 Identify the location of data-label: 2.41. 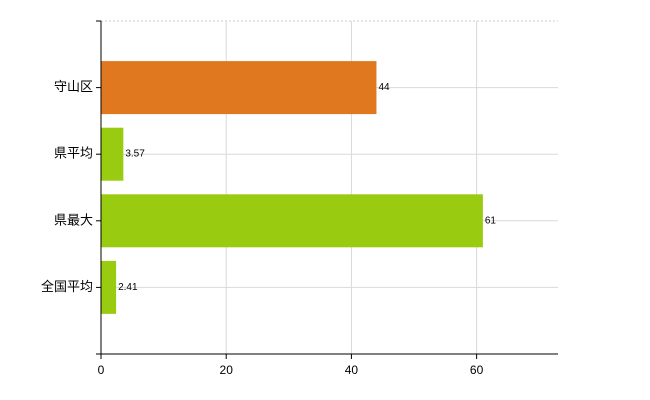
(128, 287).